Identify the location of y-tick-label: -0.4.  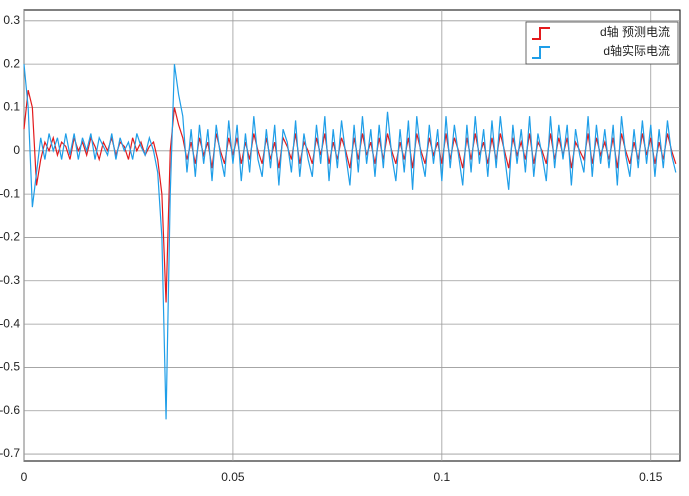
(10, 323).